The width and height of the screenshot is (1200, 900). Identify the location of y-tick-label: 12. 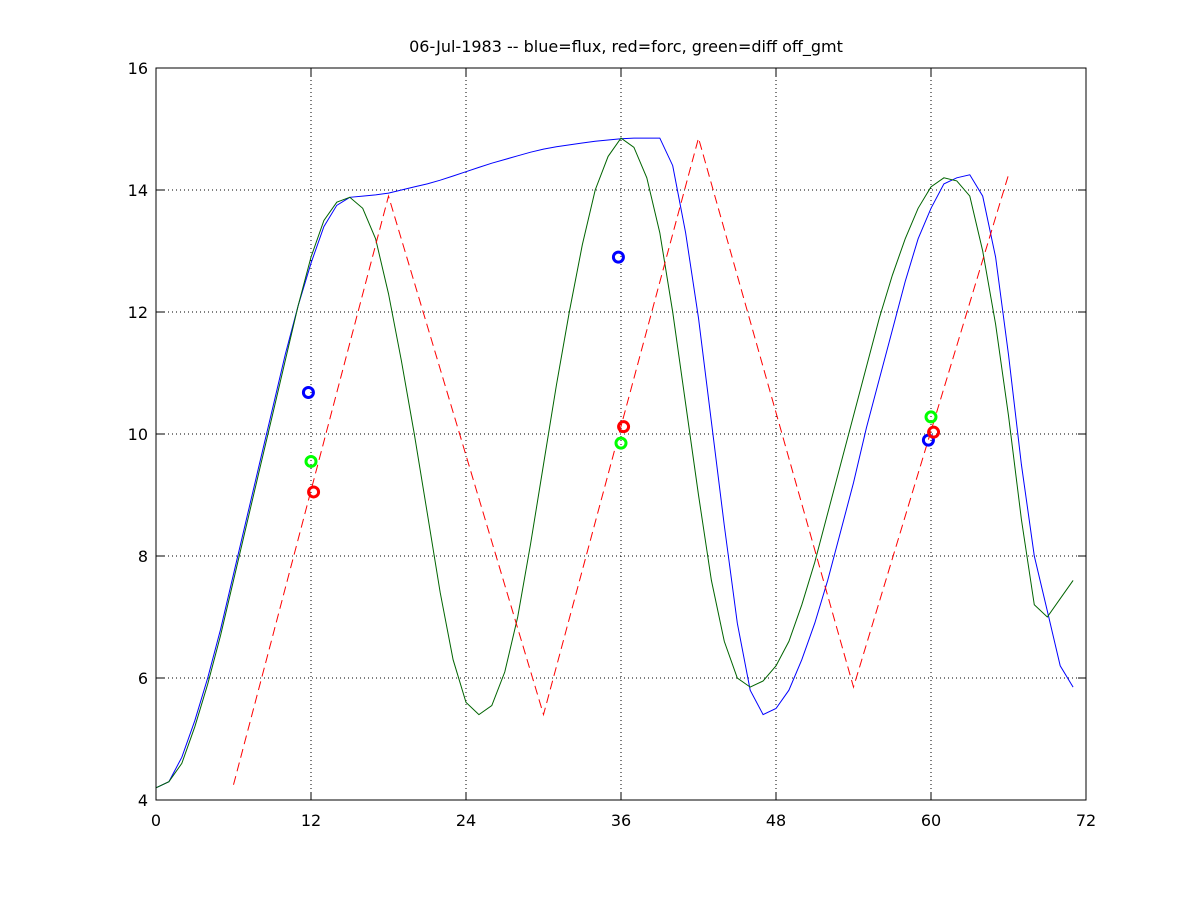
(138, 312).